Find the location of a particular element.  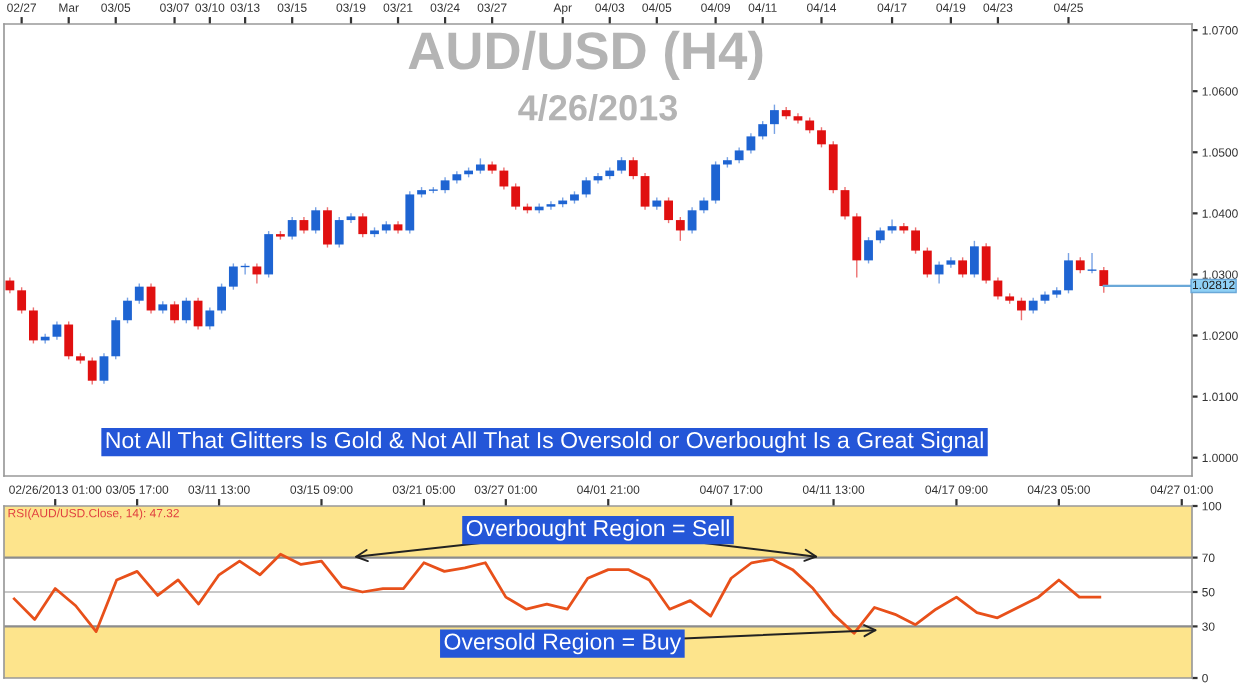

chart-title: AUD/USD (H4) is located at coordinates (585, 55).